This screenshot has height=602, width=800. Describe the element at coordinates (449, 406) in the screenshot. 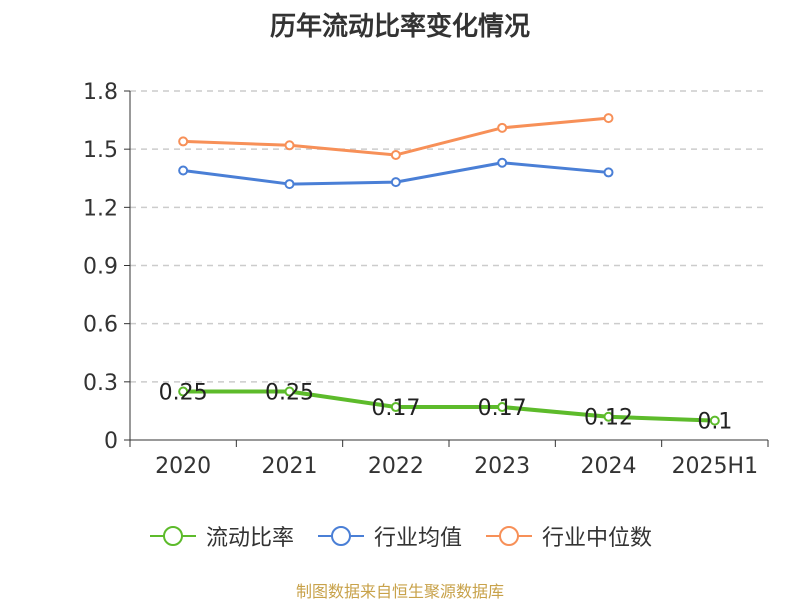

I see `series-line` at that location.